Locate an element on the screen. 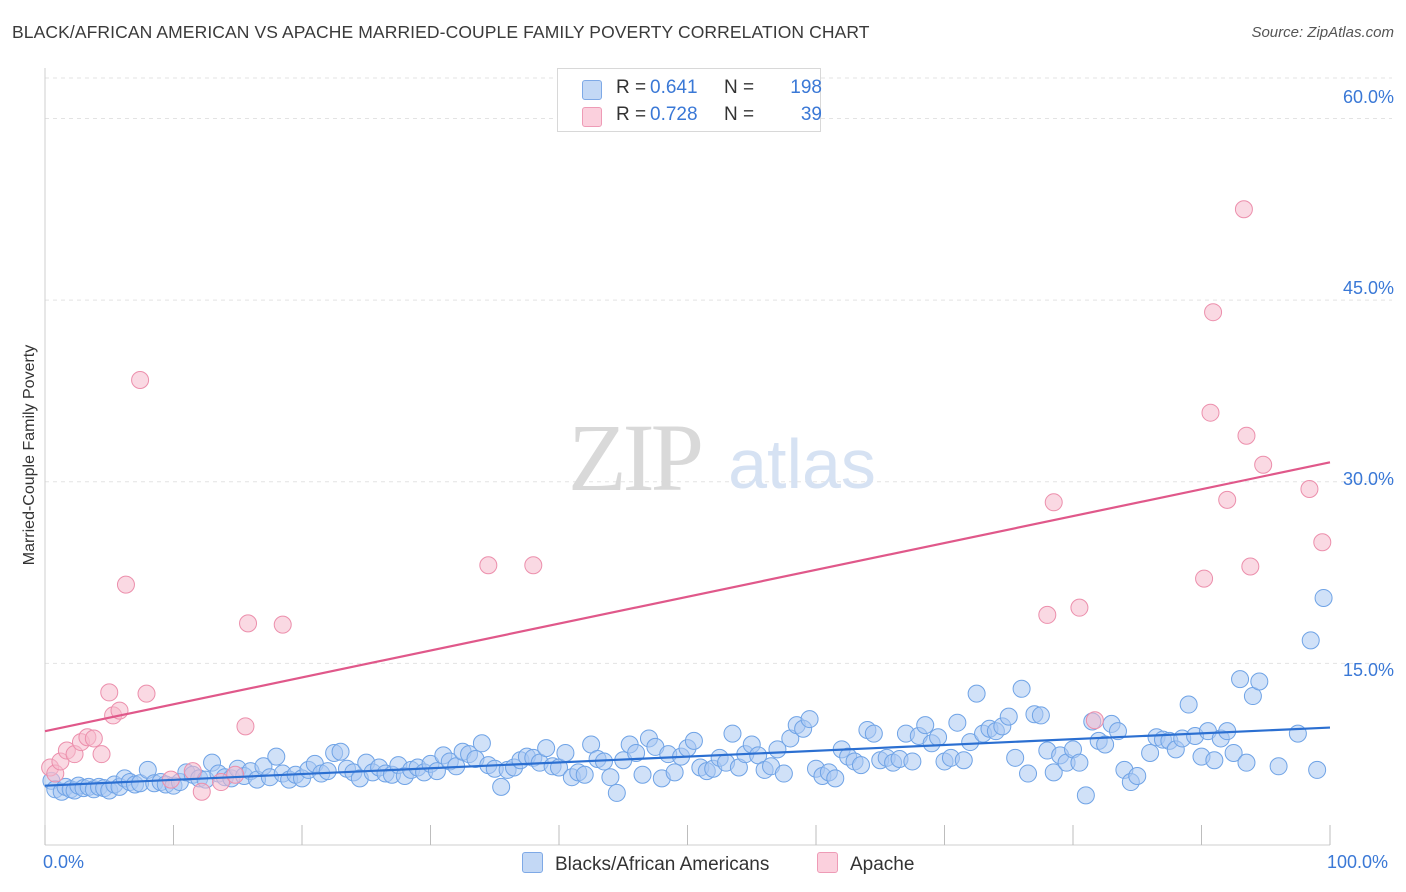 The image size is (1406, 892). bottom-legend-swatch-blacks is located at coordinates (532, 862).